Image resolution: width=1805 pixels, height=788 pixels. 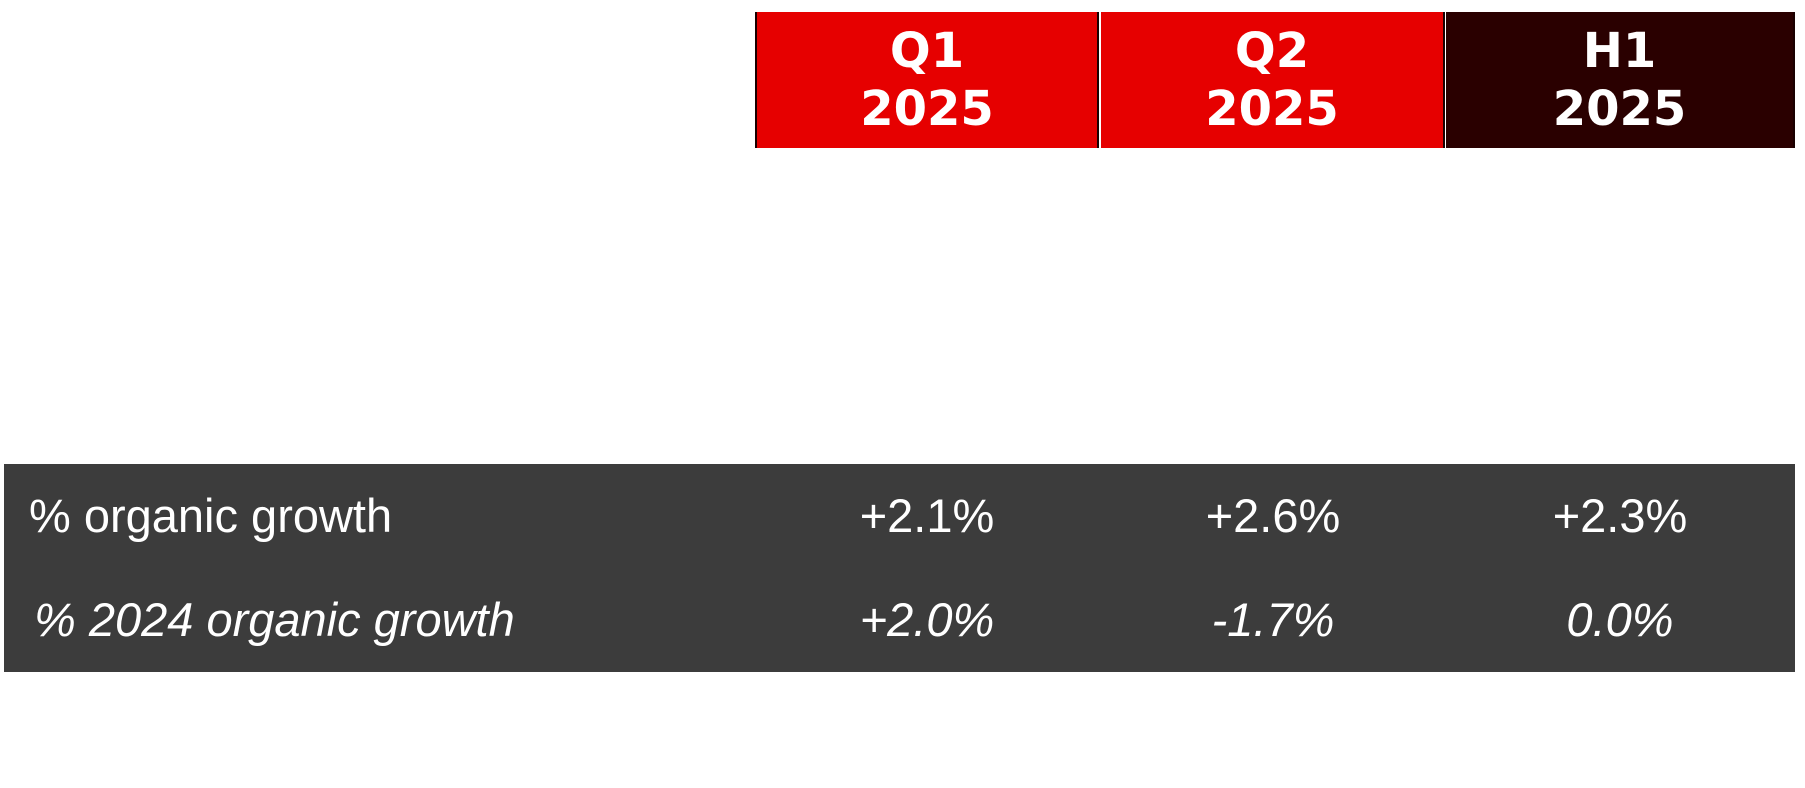 What do you see at coordinates (1620, 515) in the screenshot?
I see `cell-h1: +2.3%` at bounding box center [1620, 515].